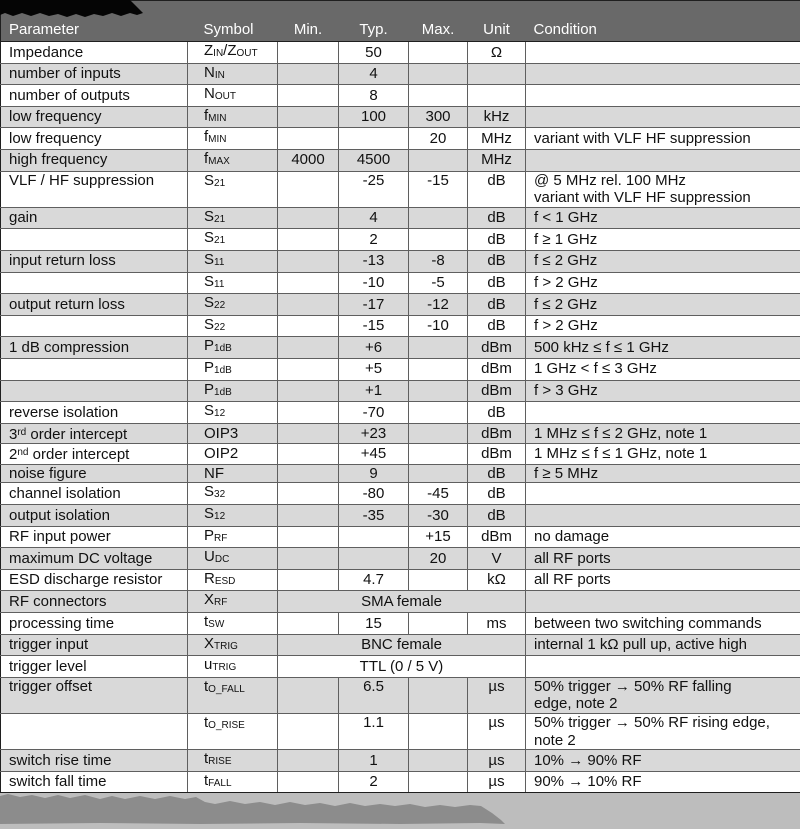 The width and height of the screenshot is (800, 829). I want to click on typ-cell: -17, so click(374, 305).